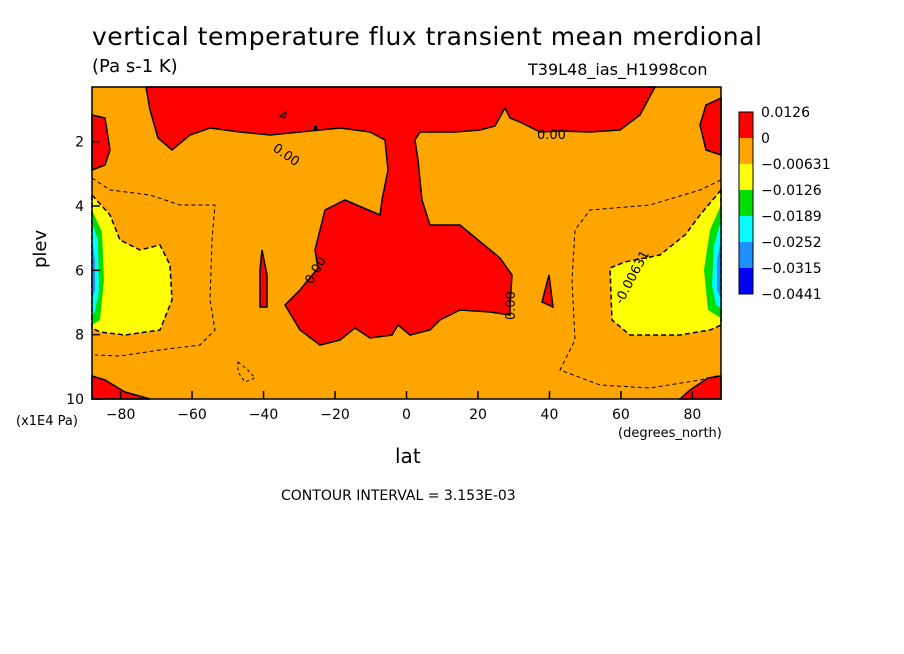  Describe the element at coordinates (618, 69) in the screenshot. I see `run-label: T39L48_ias_H1998con` at that location.